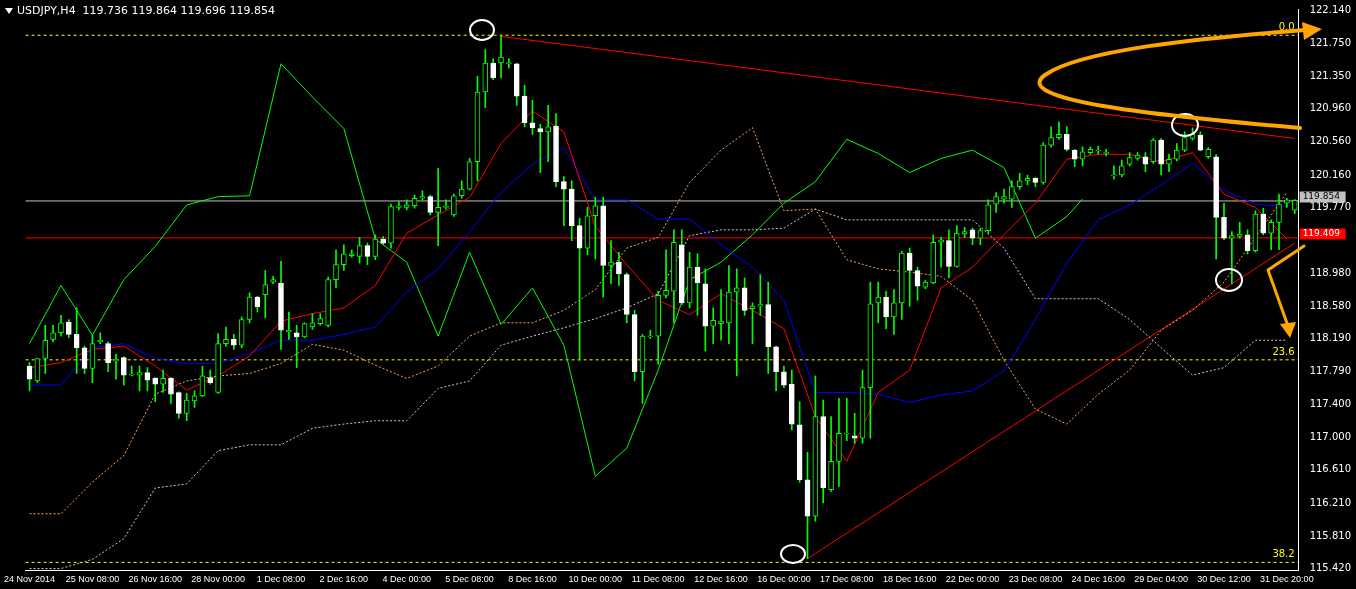 Image resolution: width=1356 pixels, height=589 pixels. I want to click on x-tick-label: 17 Dec 08:00, so click(847, 579).